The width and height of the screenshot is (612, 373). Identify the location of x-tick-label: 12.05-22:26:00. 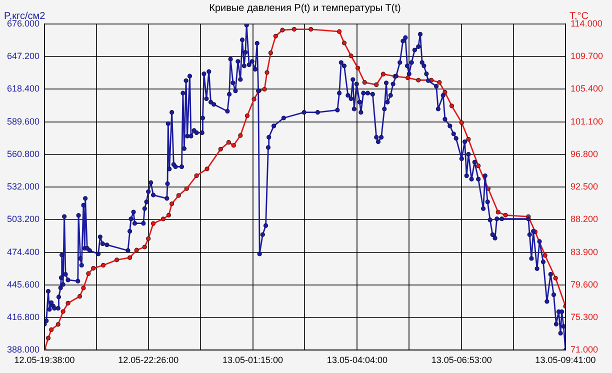
(148, 360).